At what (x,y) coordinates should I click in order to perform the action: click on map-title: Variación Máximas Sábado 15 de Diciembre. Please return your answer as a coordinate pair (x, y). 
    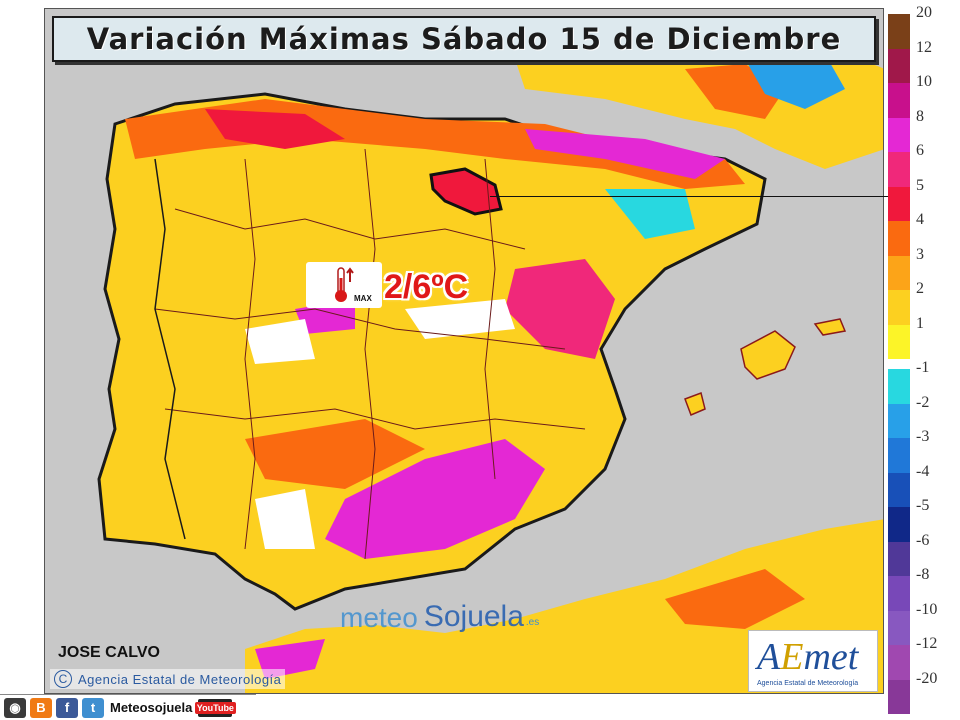
    Looking at the image, I should click on (464, 39).